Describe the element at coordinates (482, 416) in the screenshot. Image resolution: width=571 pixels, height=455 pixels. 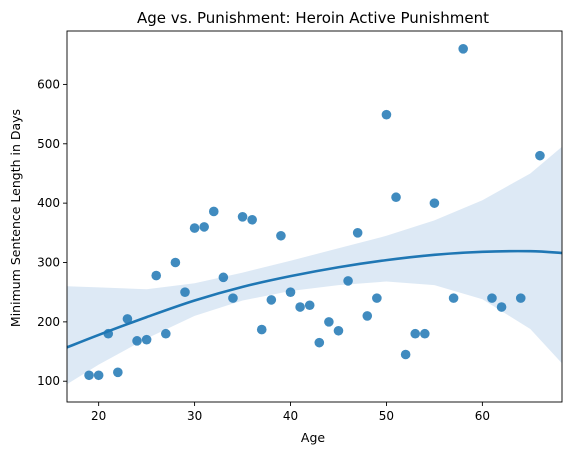
I see `x-tick-label: 60` at that location.